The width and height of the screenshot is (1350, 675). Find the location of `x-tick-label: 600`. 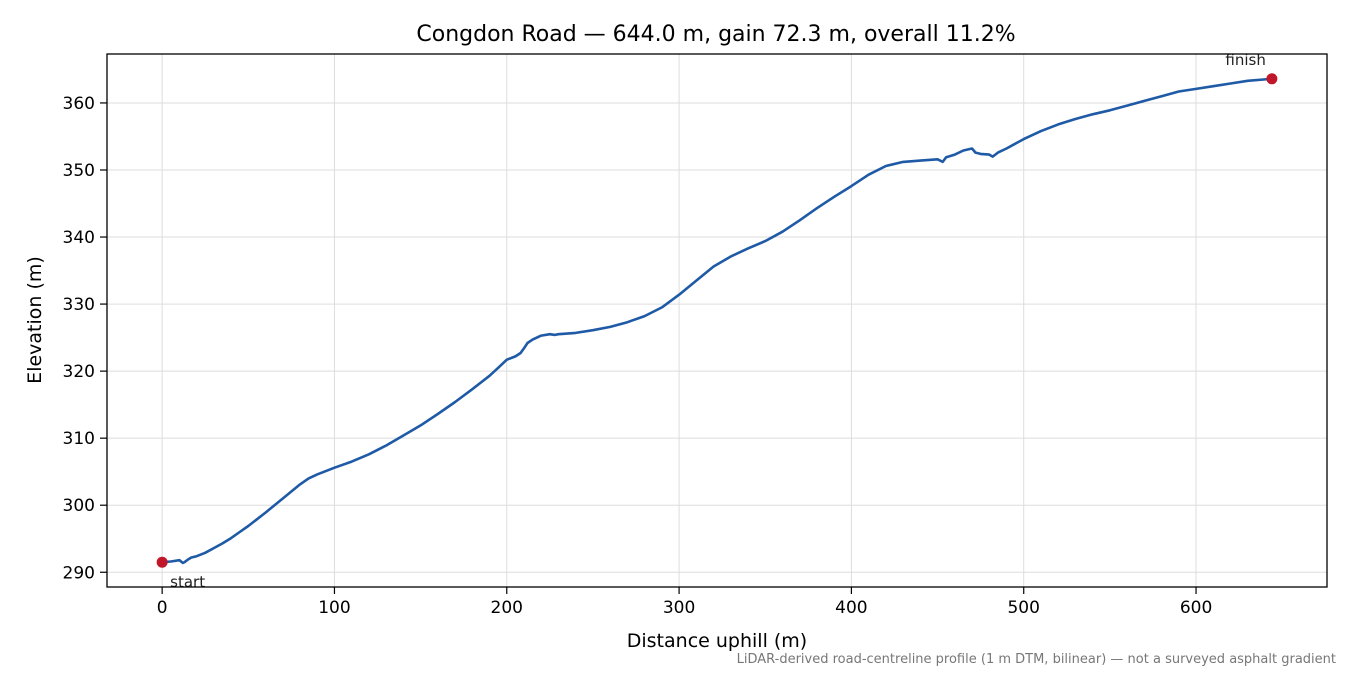

x-tick-label: 600 is located at coordinates (1196, 608).